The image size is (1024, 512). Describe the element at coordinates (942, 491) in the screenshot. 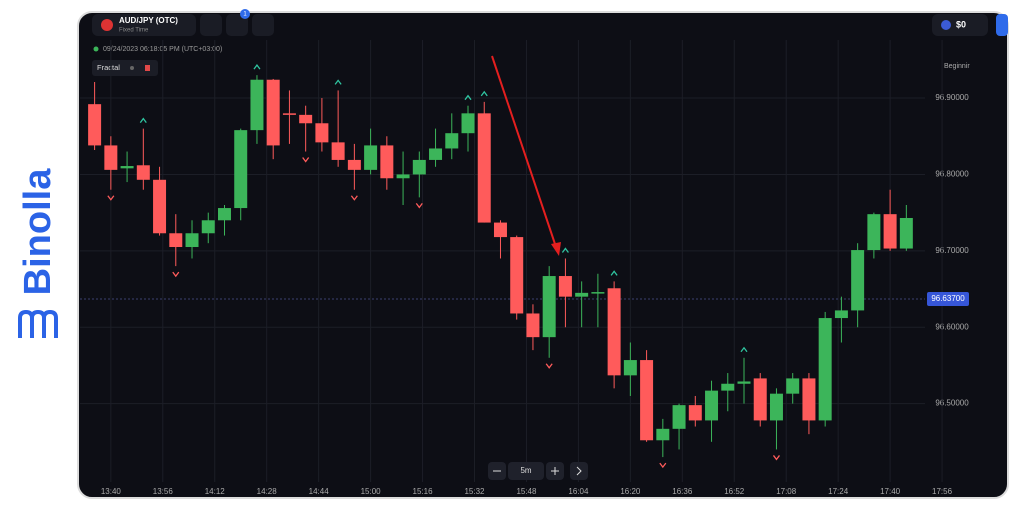

I see `x-tick-label: 17:56` at that location.